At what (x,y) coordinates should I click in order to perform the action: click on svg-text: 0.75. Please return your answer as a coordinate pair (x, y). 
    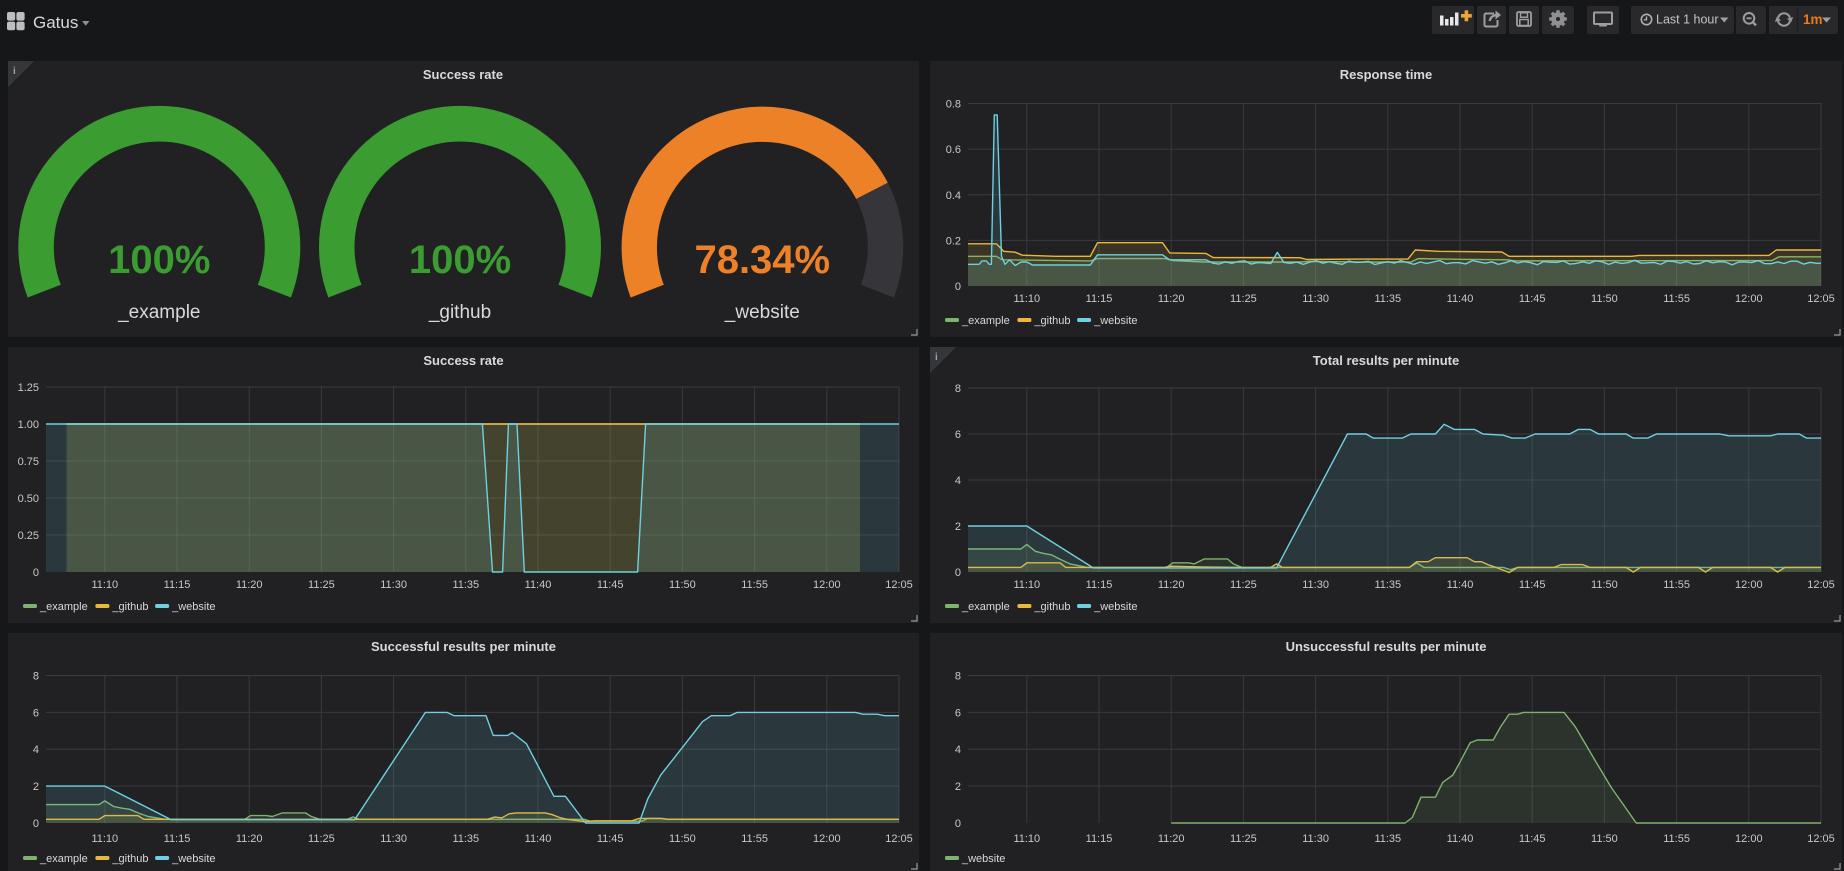
    Looking at the image, I should click on (28, 462).